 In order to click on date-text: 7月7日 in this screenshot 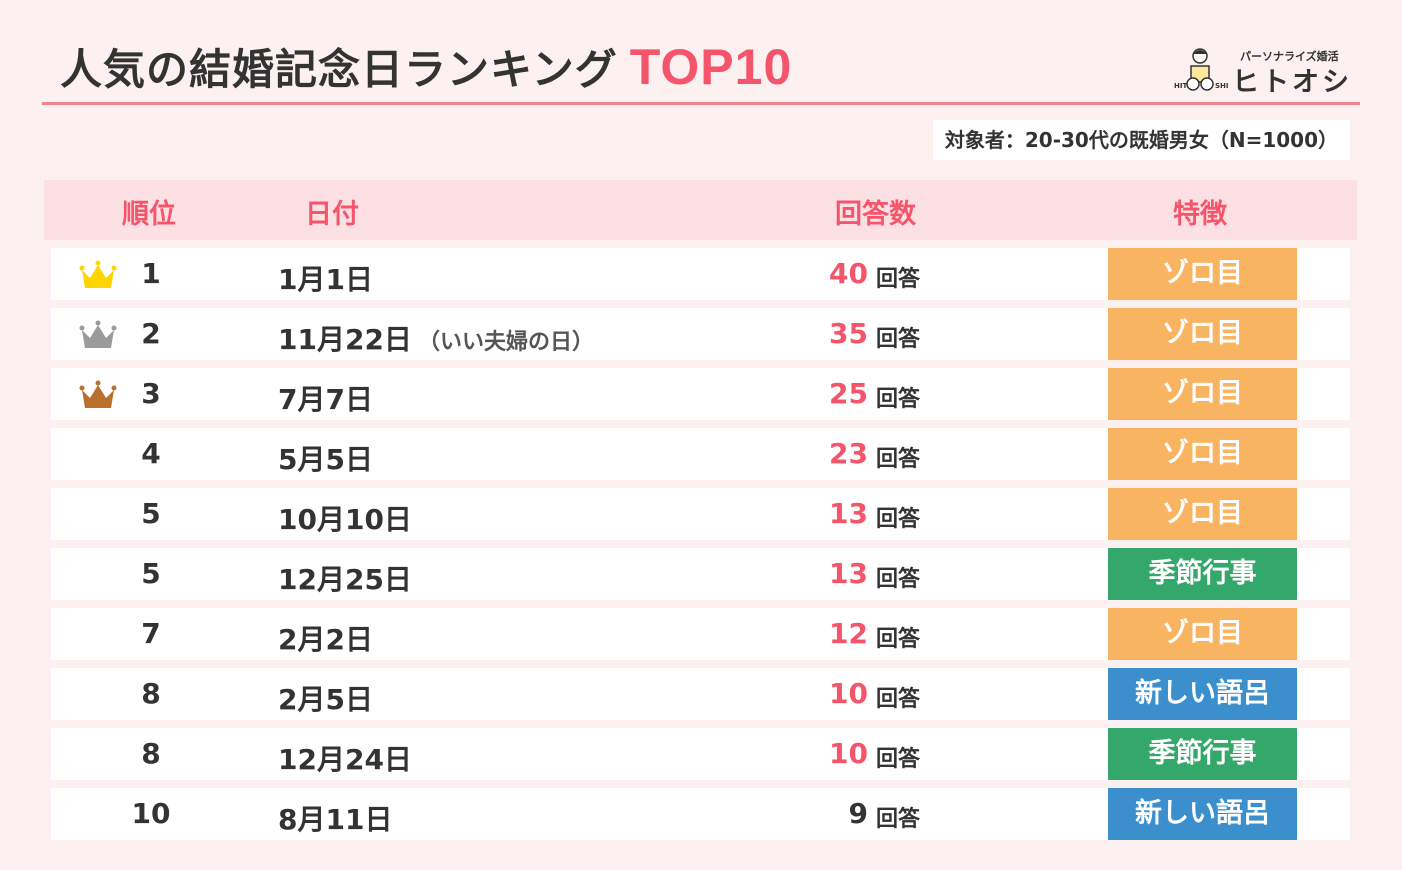, I will do `click(325, 399)`.